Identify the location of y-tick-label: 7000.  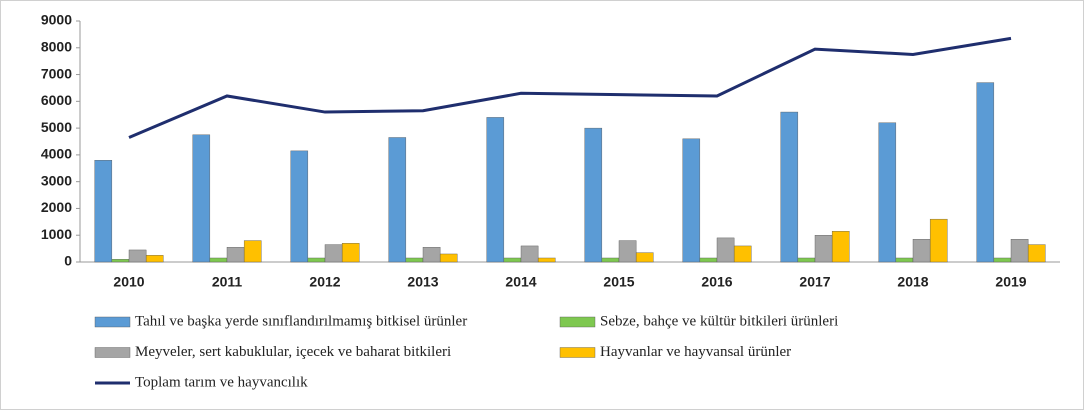
(56, 73).